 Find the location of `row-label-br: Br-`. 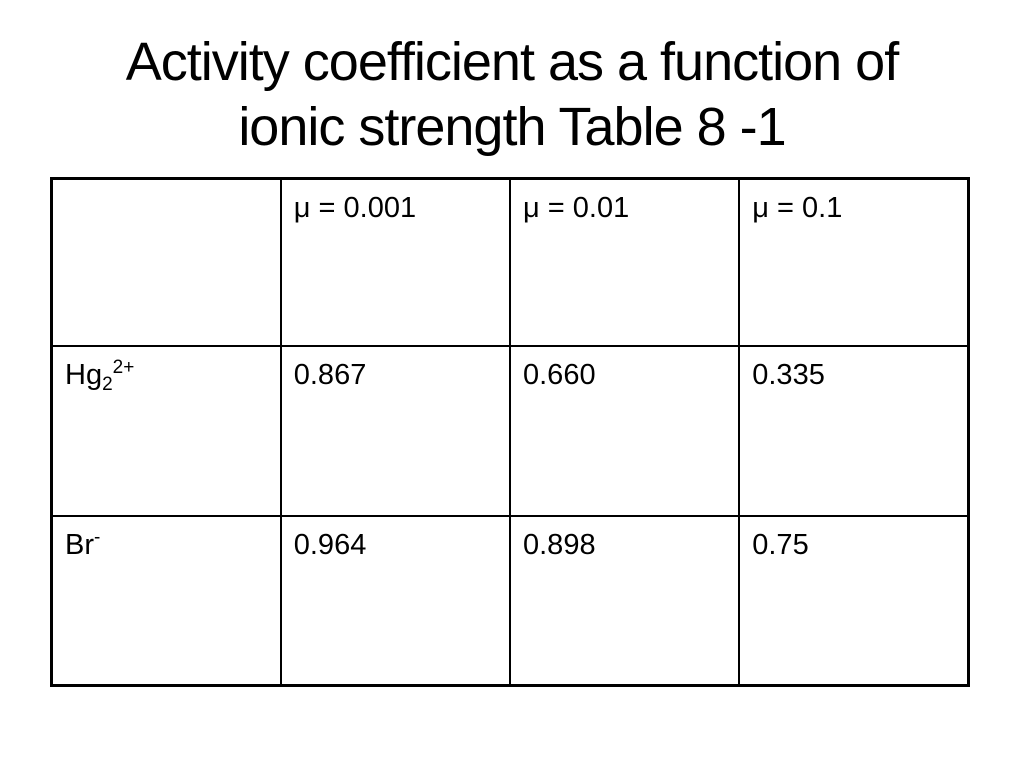

row-label-br: Br- is located at coordinates (166, 600).